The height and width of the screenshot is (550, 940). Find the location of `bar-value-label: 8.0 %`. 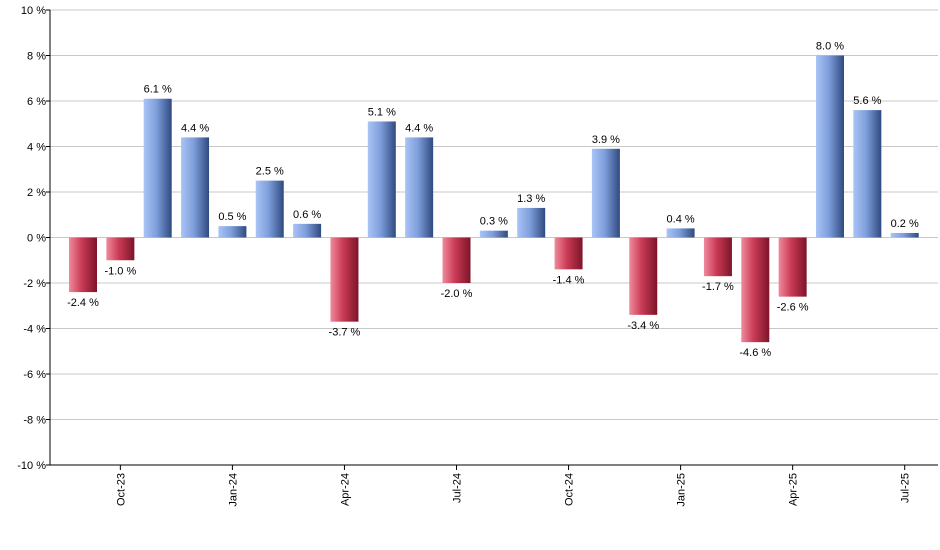

bar-value-label: 8.0 % is located at coordinates (830, 47).